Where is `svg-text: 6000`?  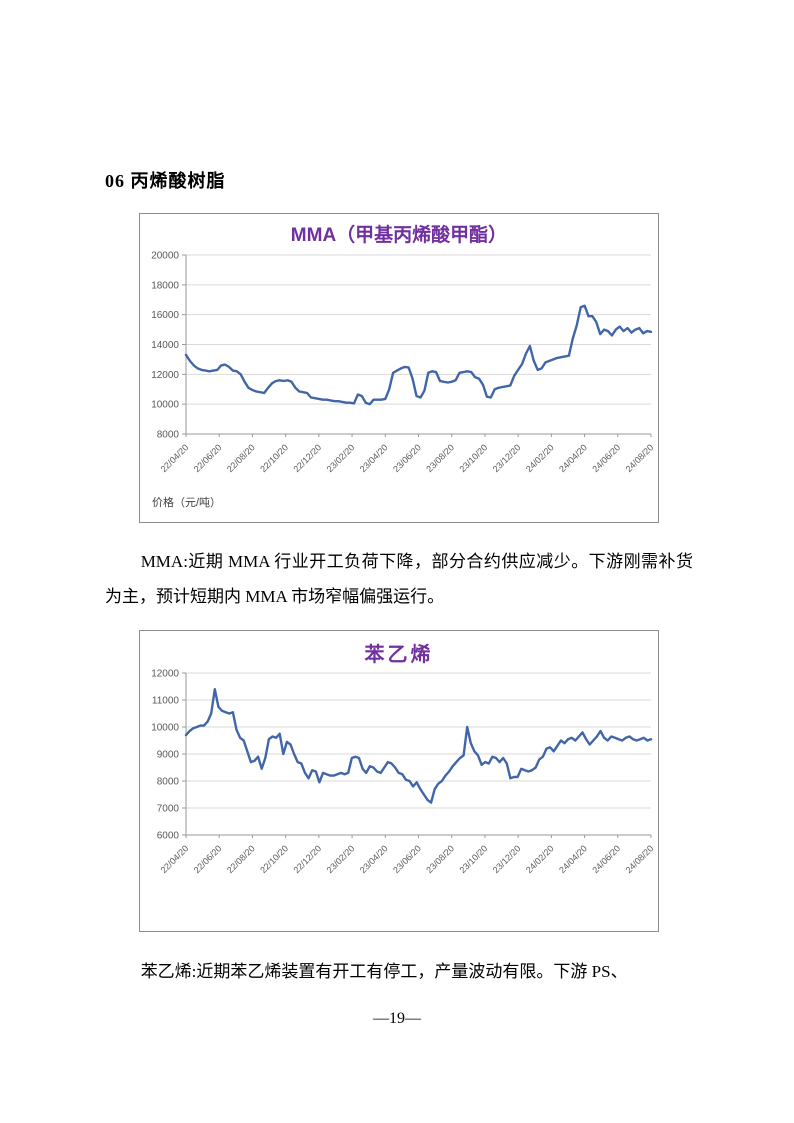 svg-text: 6000 is located at coordinates (168, 836).